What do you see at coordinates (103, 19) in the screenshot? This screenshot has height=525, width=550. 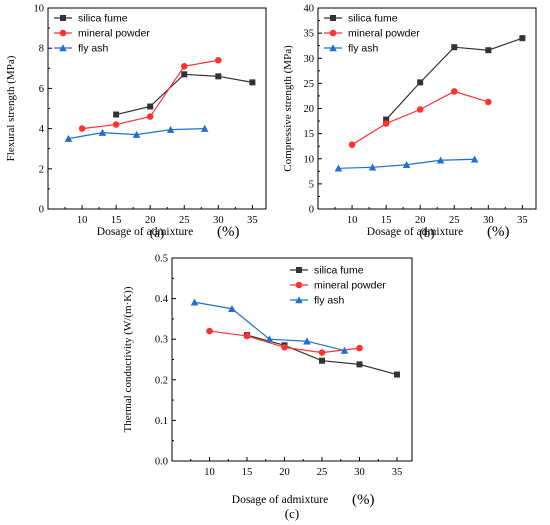 I see `panel-a-legend-label-silica-fume: silica fume` at bounding box center [103, 19].